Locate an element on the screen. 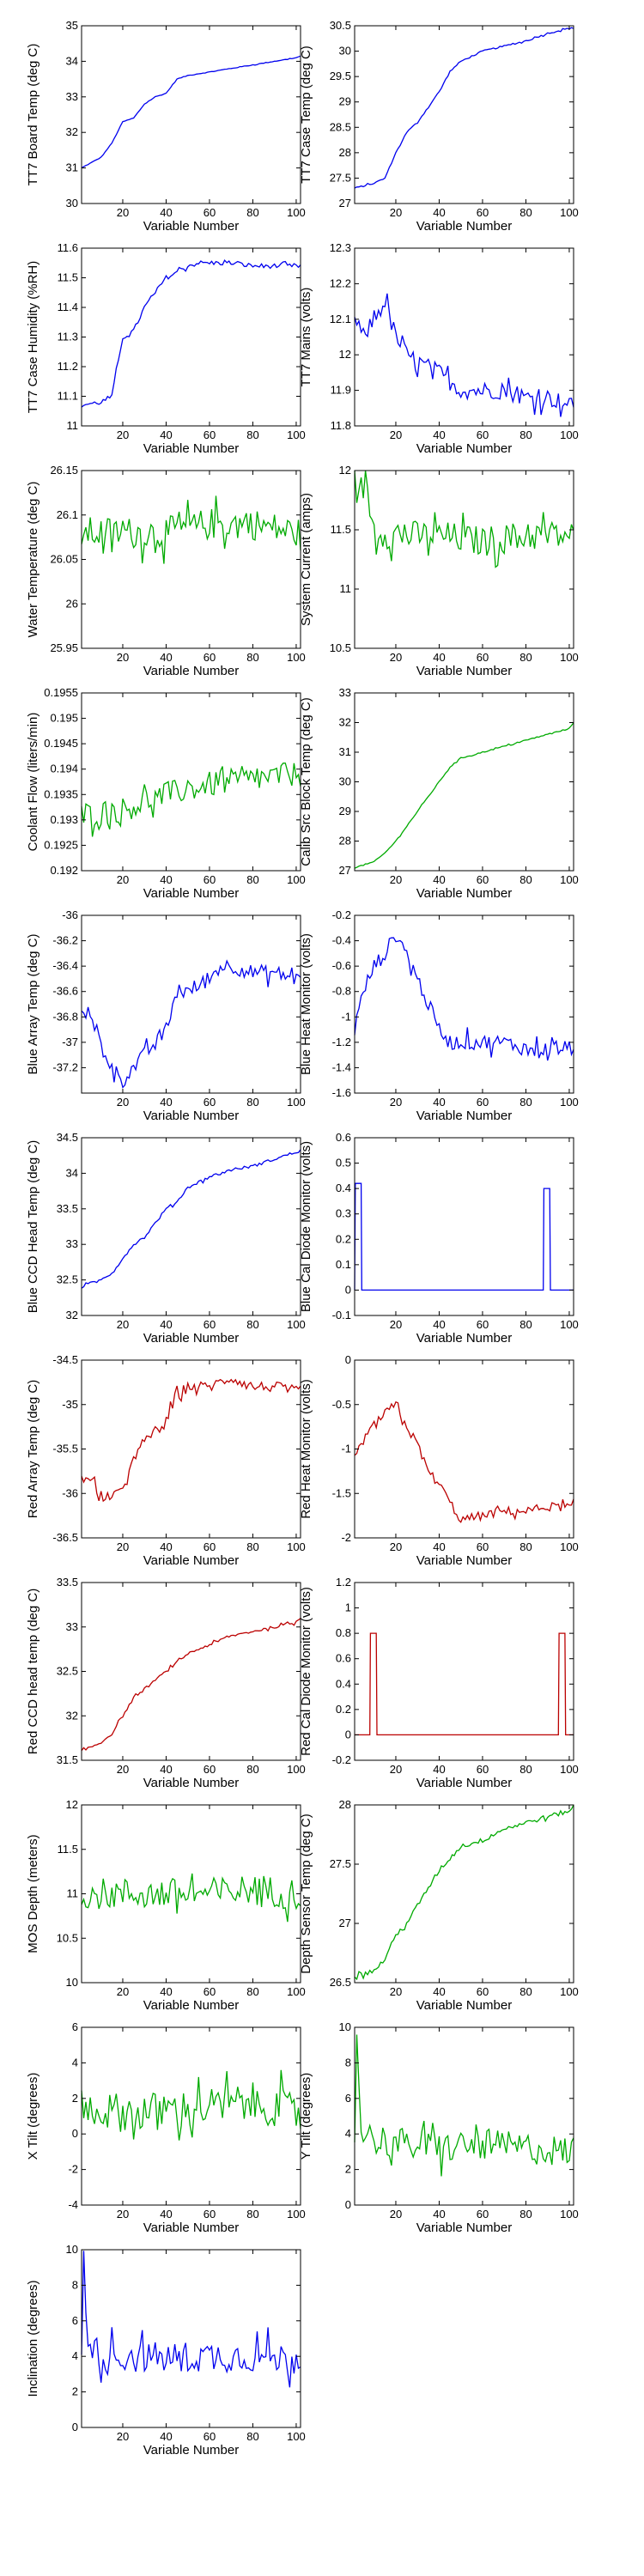 Image resolution: width=644 pixels, height=2576 pixels. y-axis-label: Red Array Temp (deg C) is located at coordinates (33, 1449).